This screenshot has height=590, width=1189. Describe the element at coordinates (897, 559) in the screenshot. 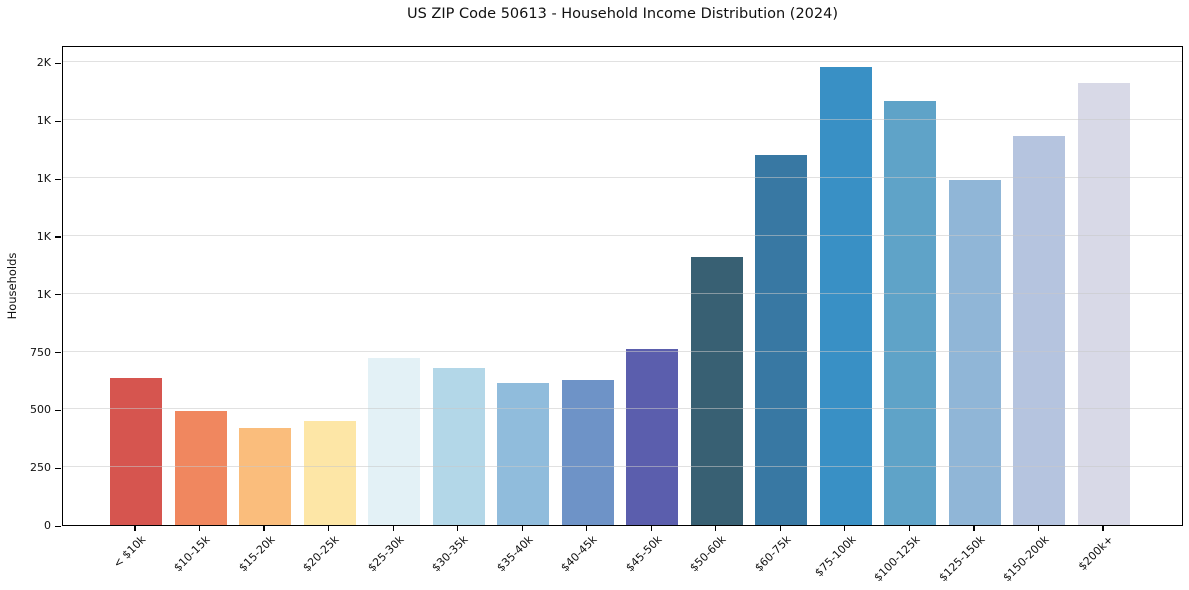

I see `x-tick-label-100-125k: $100-125k` at that location.